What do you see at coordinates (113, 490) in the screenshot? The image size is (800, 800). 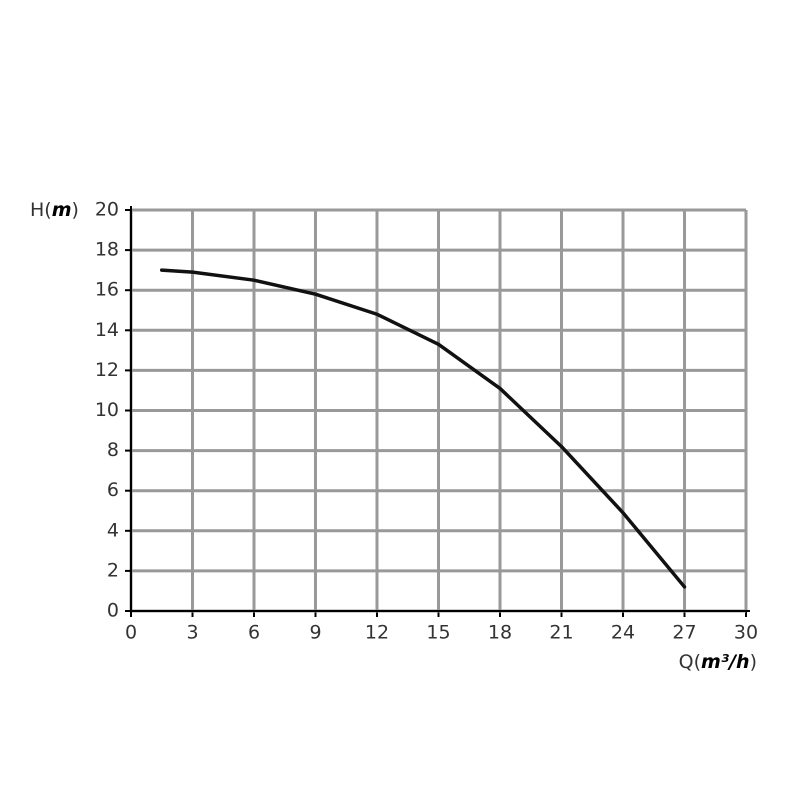 I see `y-tick-label: 6` at bounding box center [113, 490].